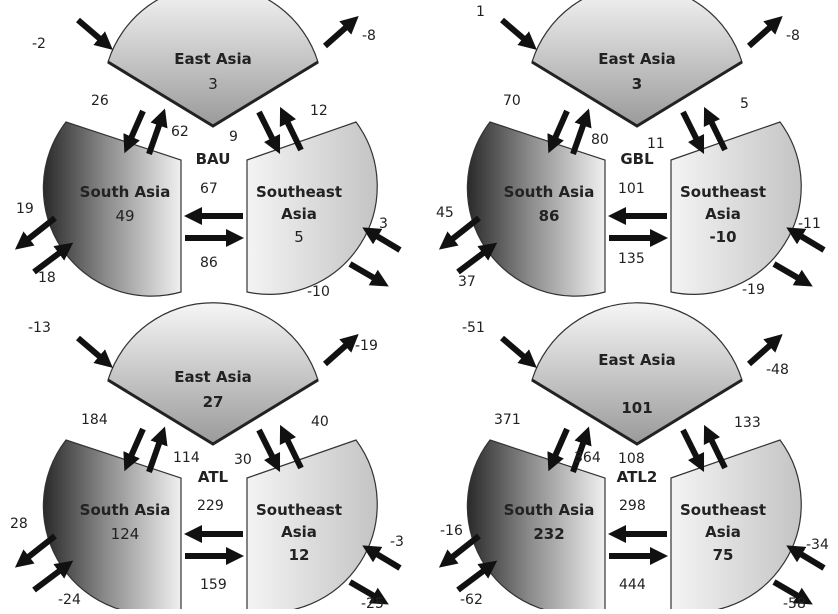 Image resolution: width=838 pixels, height=614 pixels. I want to click on southeast-asia-sector: Southeast Asia 12, so click(312, 526).